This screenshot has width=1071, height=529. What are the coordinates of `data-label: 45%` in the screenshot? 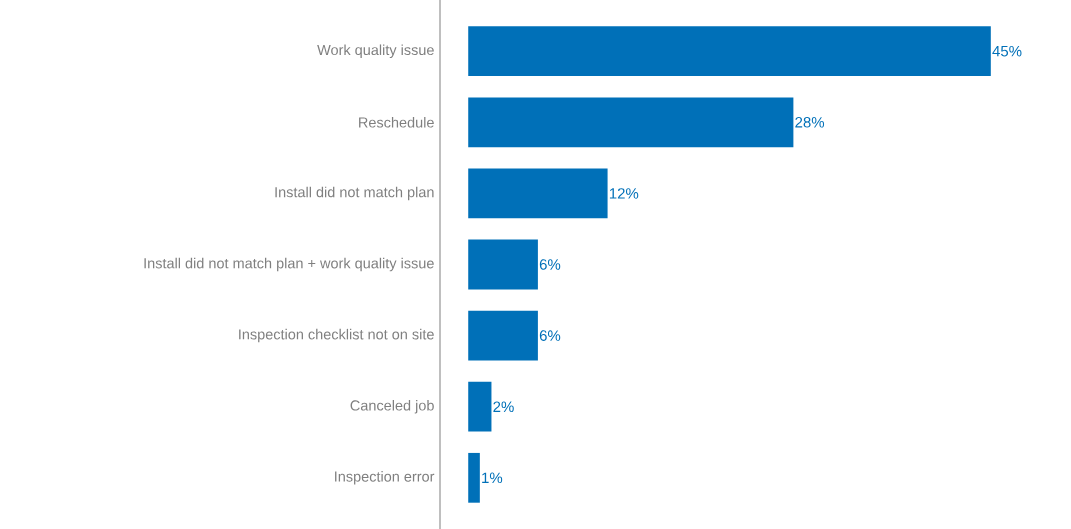 It's located at (1007, 51).